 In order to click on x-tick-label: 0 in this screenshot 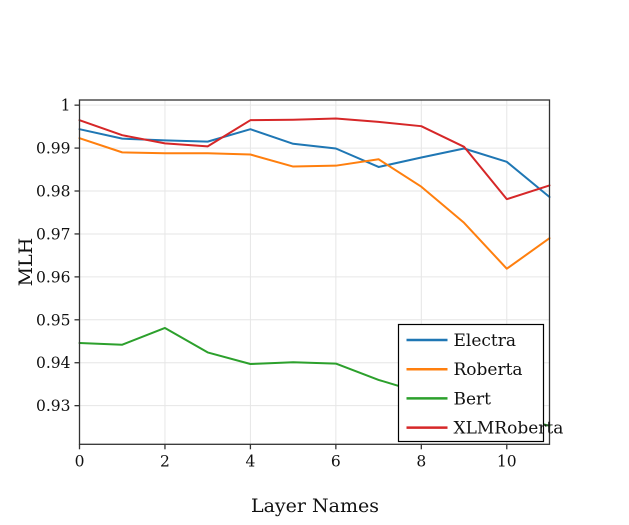, I will do `click(80, 461)`.